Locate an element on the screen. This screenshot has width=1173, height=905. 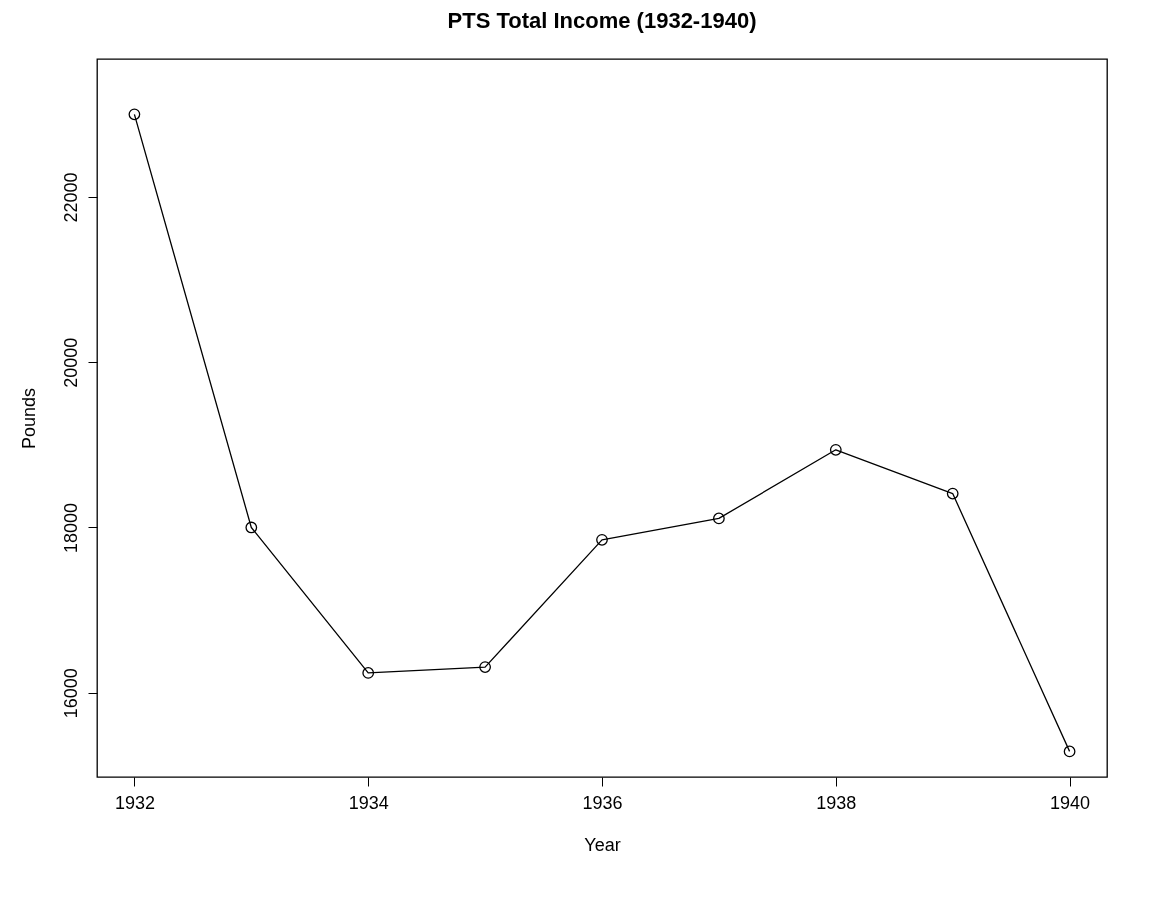
x-tick-label: 1940 is located at coordinates (1070, 802).